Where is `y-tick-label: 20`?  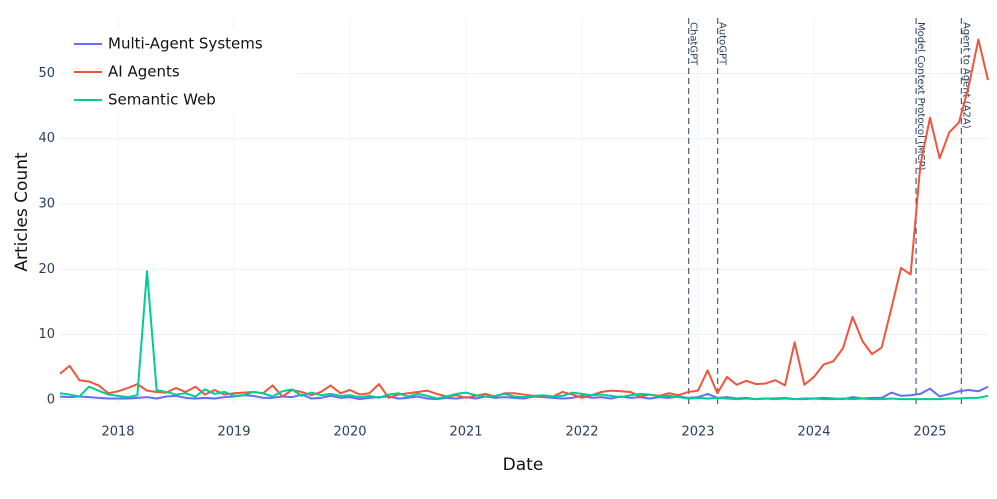 y-tick-label: 20 is located at coordinates (46, 269).